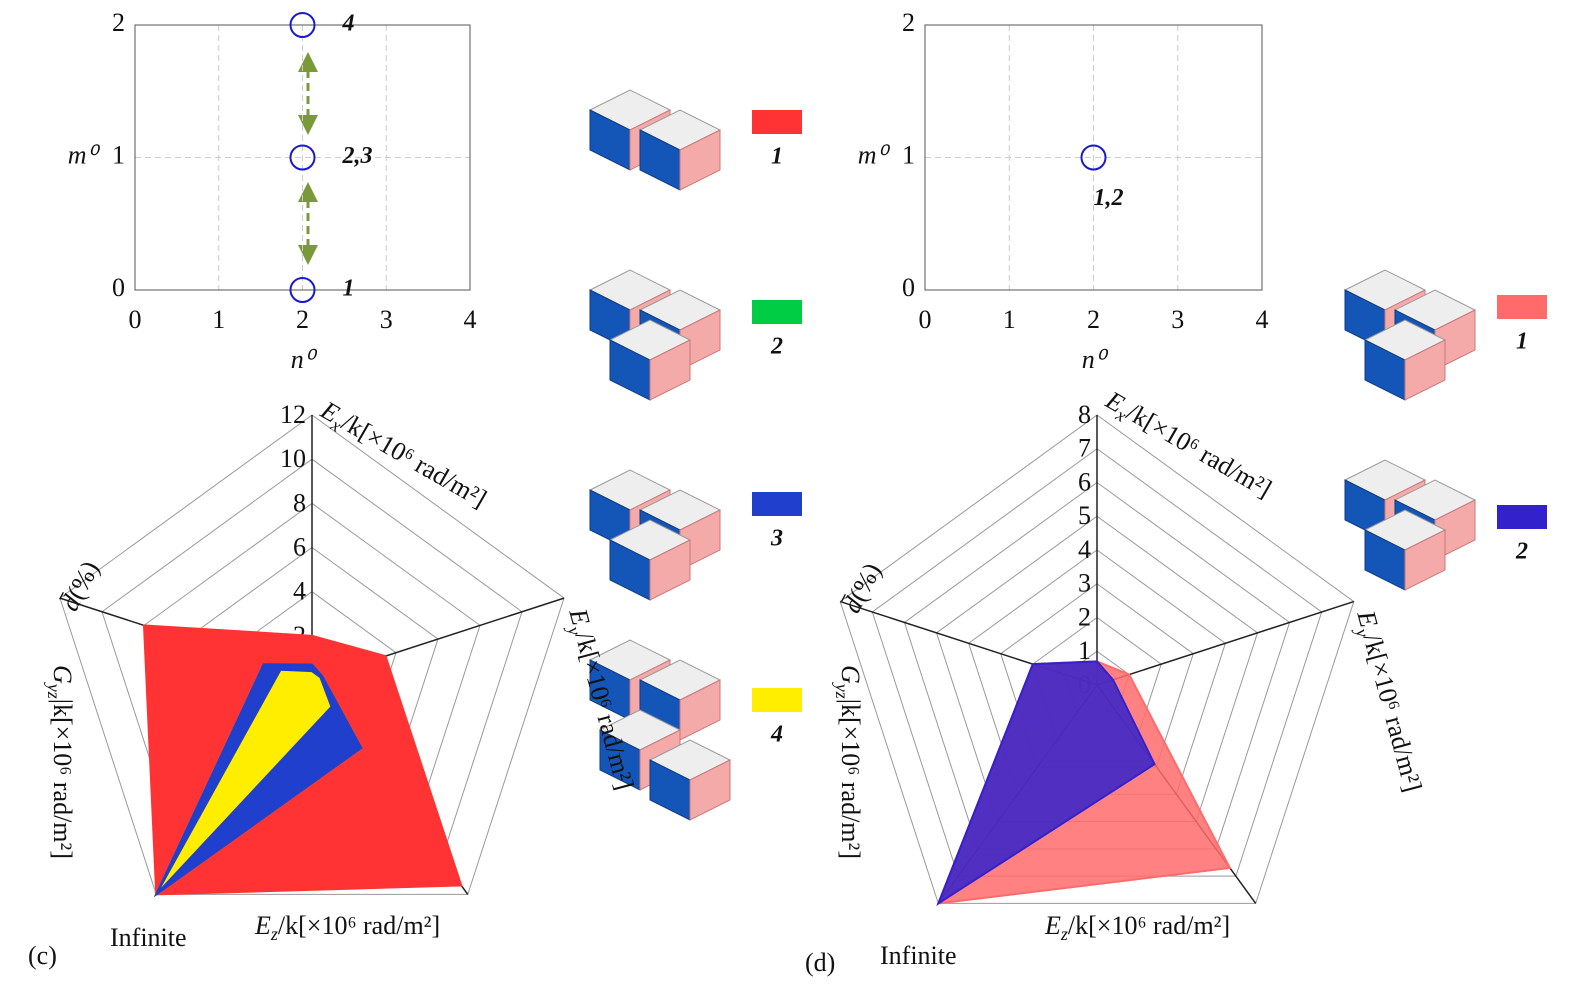 Image resolution: width=1578 pixels, height=997 pixels. What do you see at coordinates (293, 458) in the screenshot?
I see `r-tick-label: 10` at bounding box center [293, 458].